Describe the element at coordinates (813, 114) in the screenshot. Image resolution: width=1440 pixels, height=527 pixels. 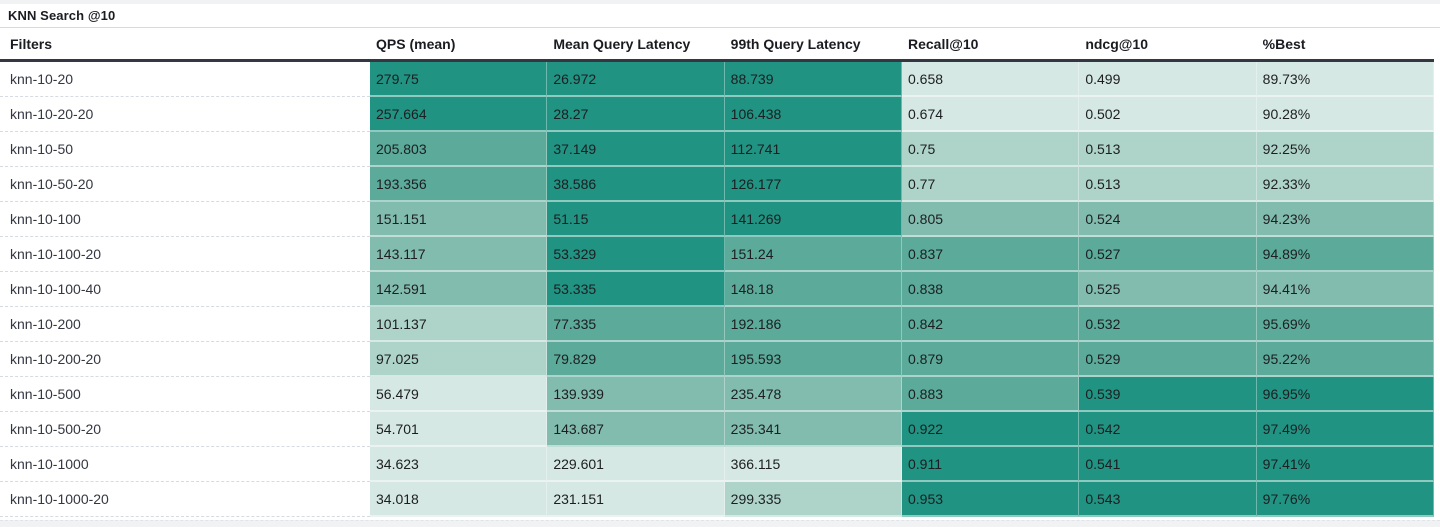
I see `value-cell: 106.438` at that location.